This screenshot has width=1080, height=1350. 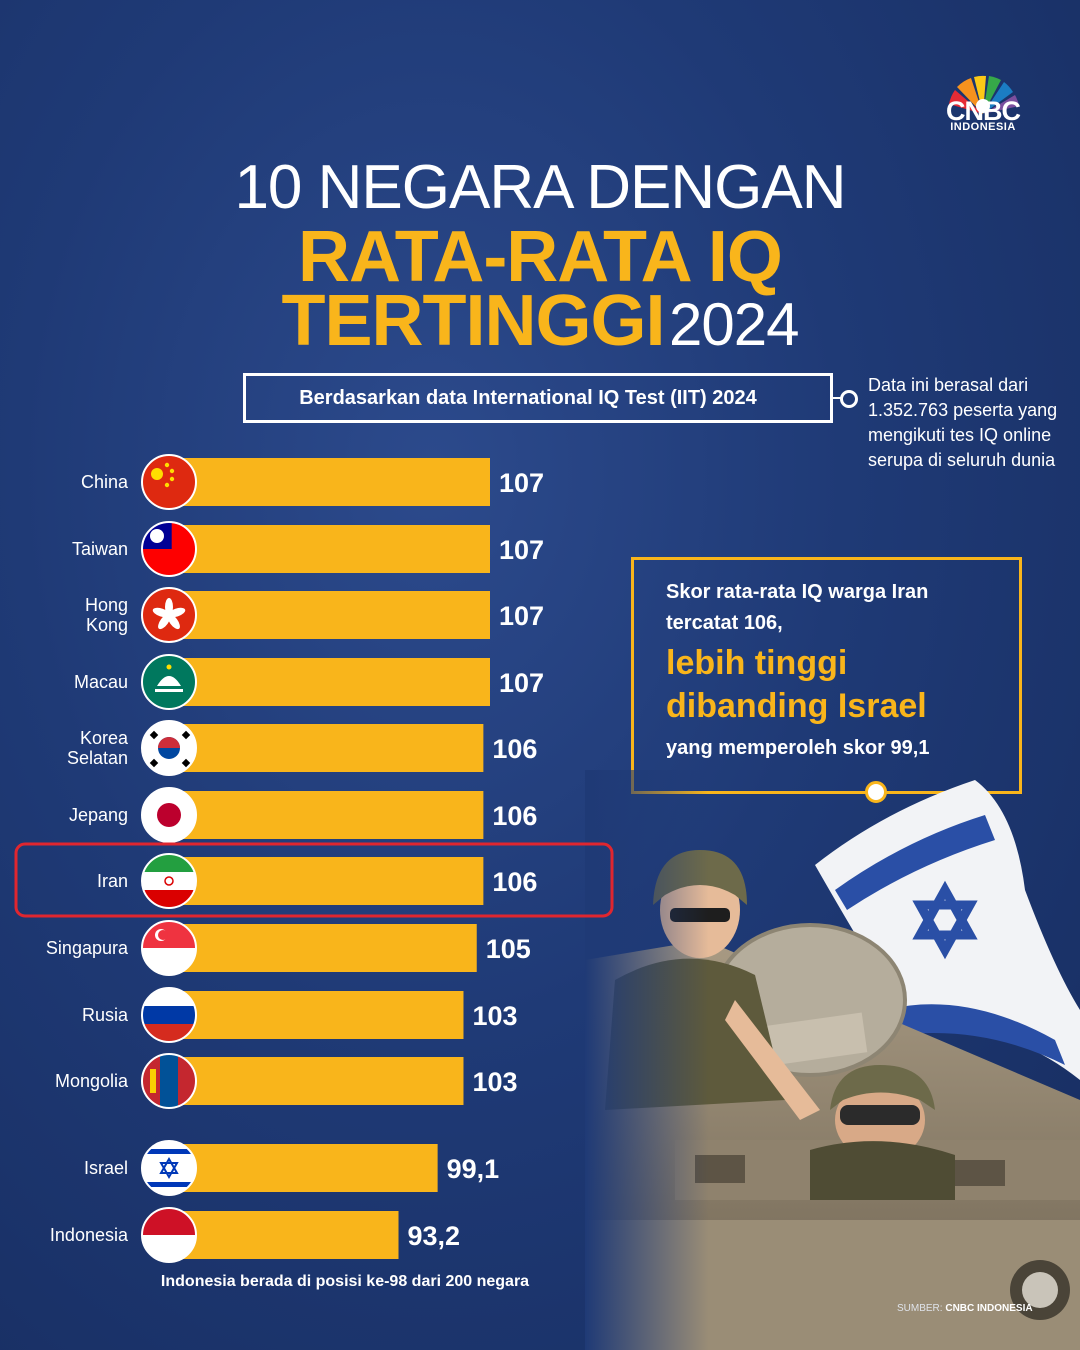 I want to click on title-line-3: TERTINGGI 2024, so click(x=540, y=331).